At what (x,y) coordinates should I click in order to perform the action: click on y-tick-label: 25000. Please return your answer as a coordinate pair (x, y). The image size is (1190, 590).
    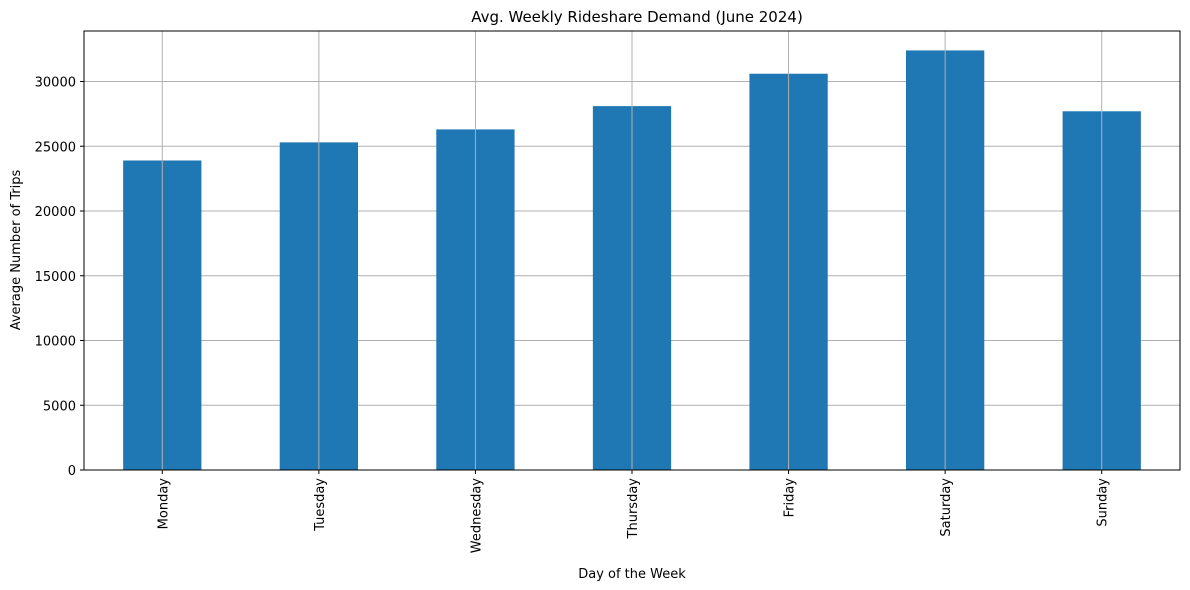
    Looking at the image, I should click on (55, 147).